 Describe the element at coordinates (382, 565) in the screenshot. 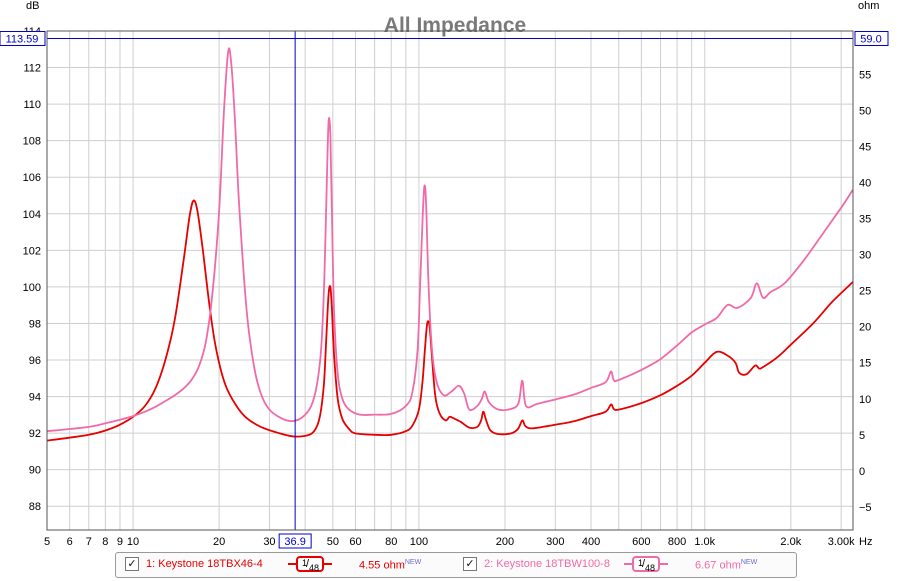

I see `offset-text-1: 4.55 ohm` at that location.